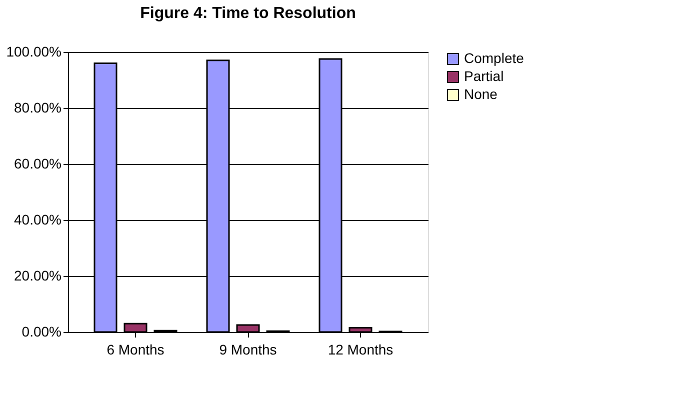 The width and height of the screenshot is (695, 401). What do you see at coordinates (38, 276) in the screenshot?
I see `y-tick-label: 20.00%` at bounding box center [38, 276].